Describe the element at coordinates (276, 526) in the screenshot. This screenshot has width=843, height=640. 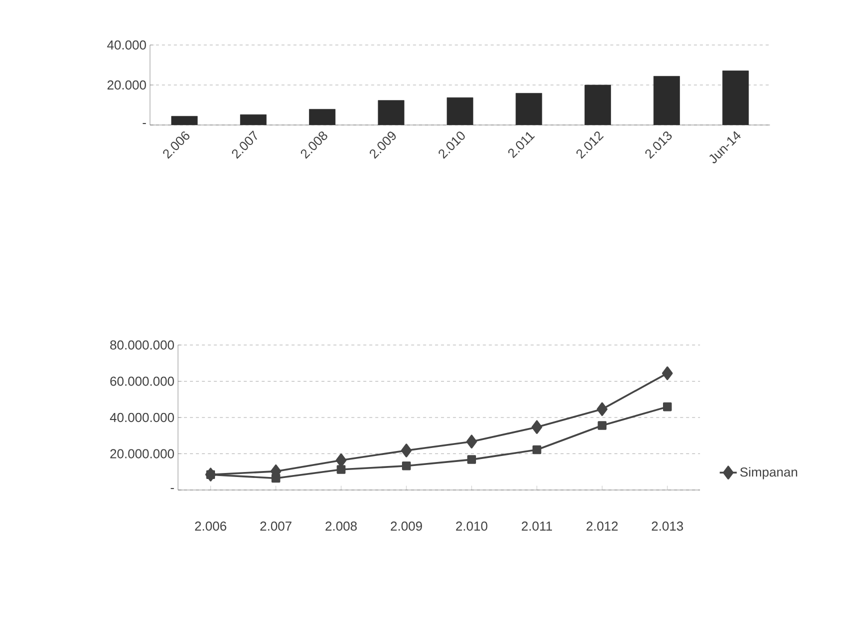
I see `x-tick-label: 2.007` at that location.